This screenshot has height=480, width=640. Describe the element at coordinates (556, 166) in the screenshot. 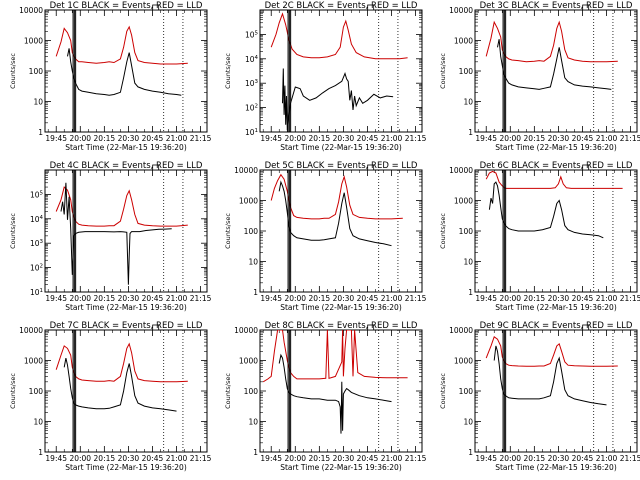

I see `panel-title: Det 6C BLACK = Events, RED = LLD` at that location.